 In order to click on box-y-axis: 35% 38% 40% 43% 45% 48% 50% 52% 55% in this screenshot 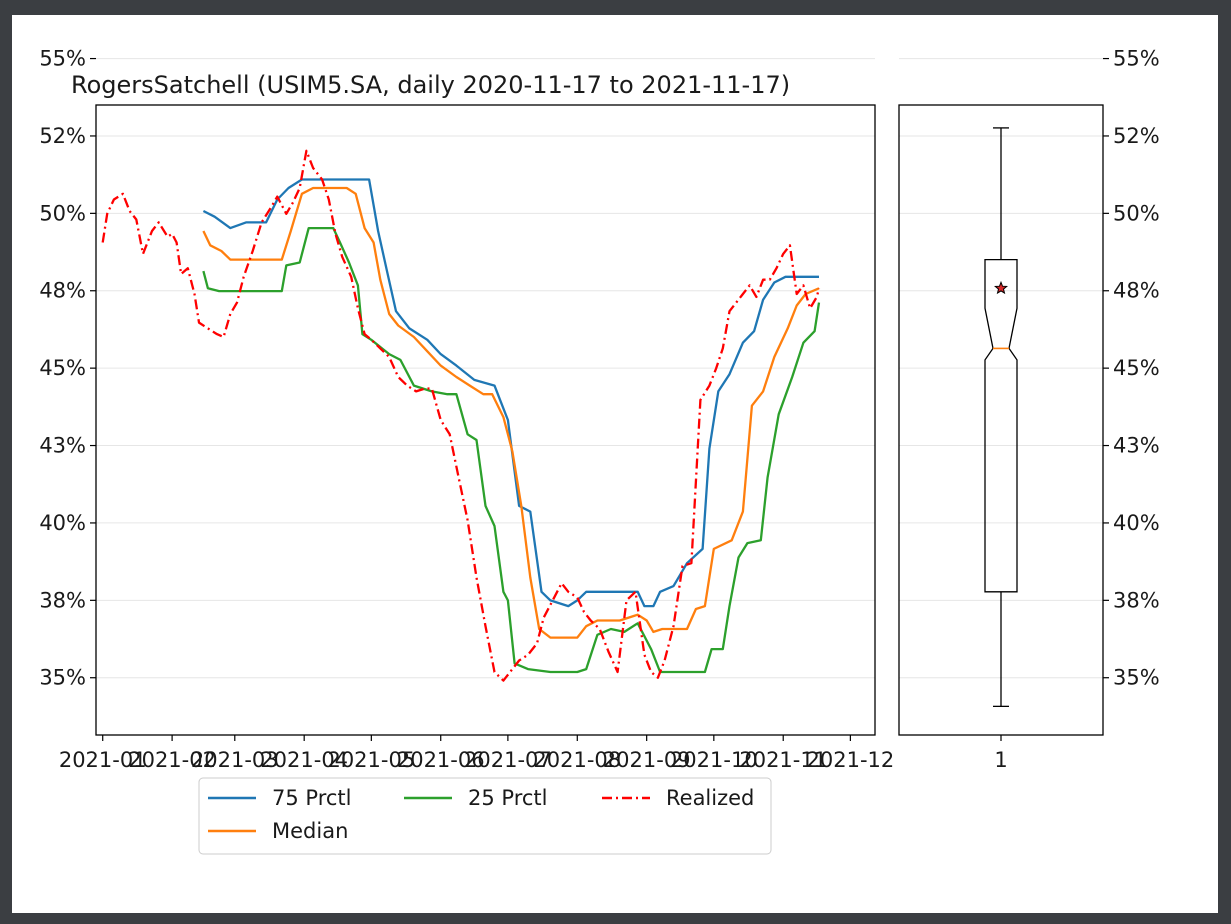, I will do `click(1131, 368)`.